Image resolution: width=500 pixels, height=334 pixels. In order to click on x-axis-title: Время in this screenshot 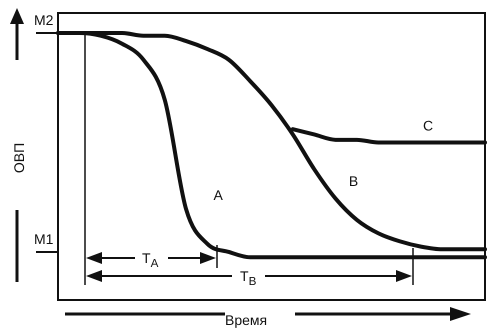, I will do `click(246, 320)`.